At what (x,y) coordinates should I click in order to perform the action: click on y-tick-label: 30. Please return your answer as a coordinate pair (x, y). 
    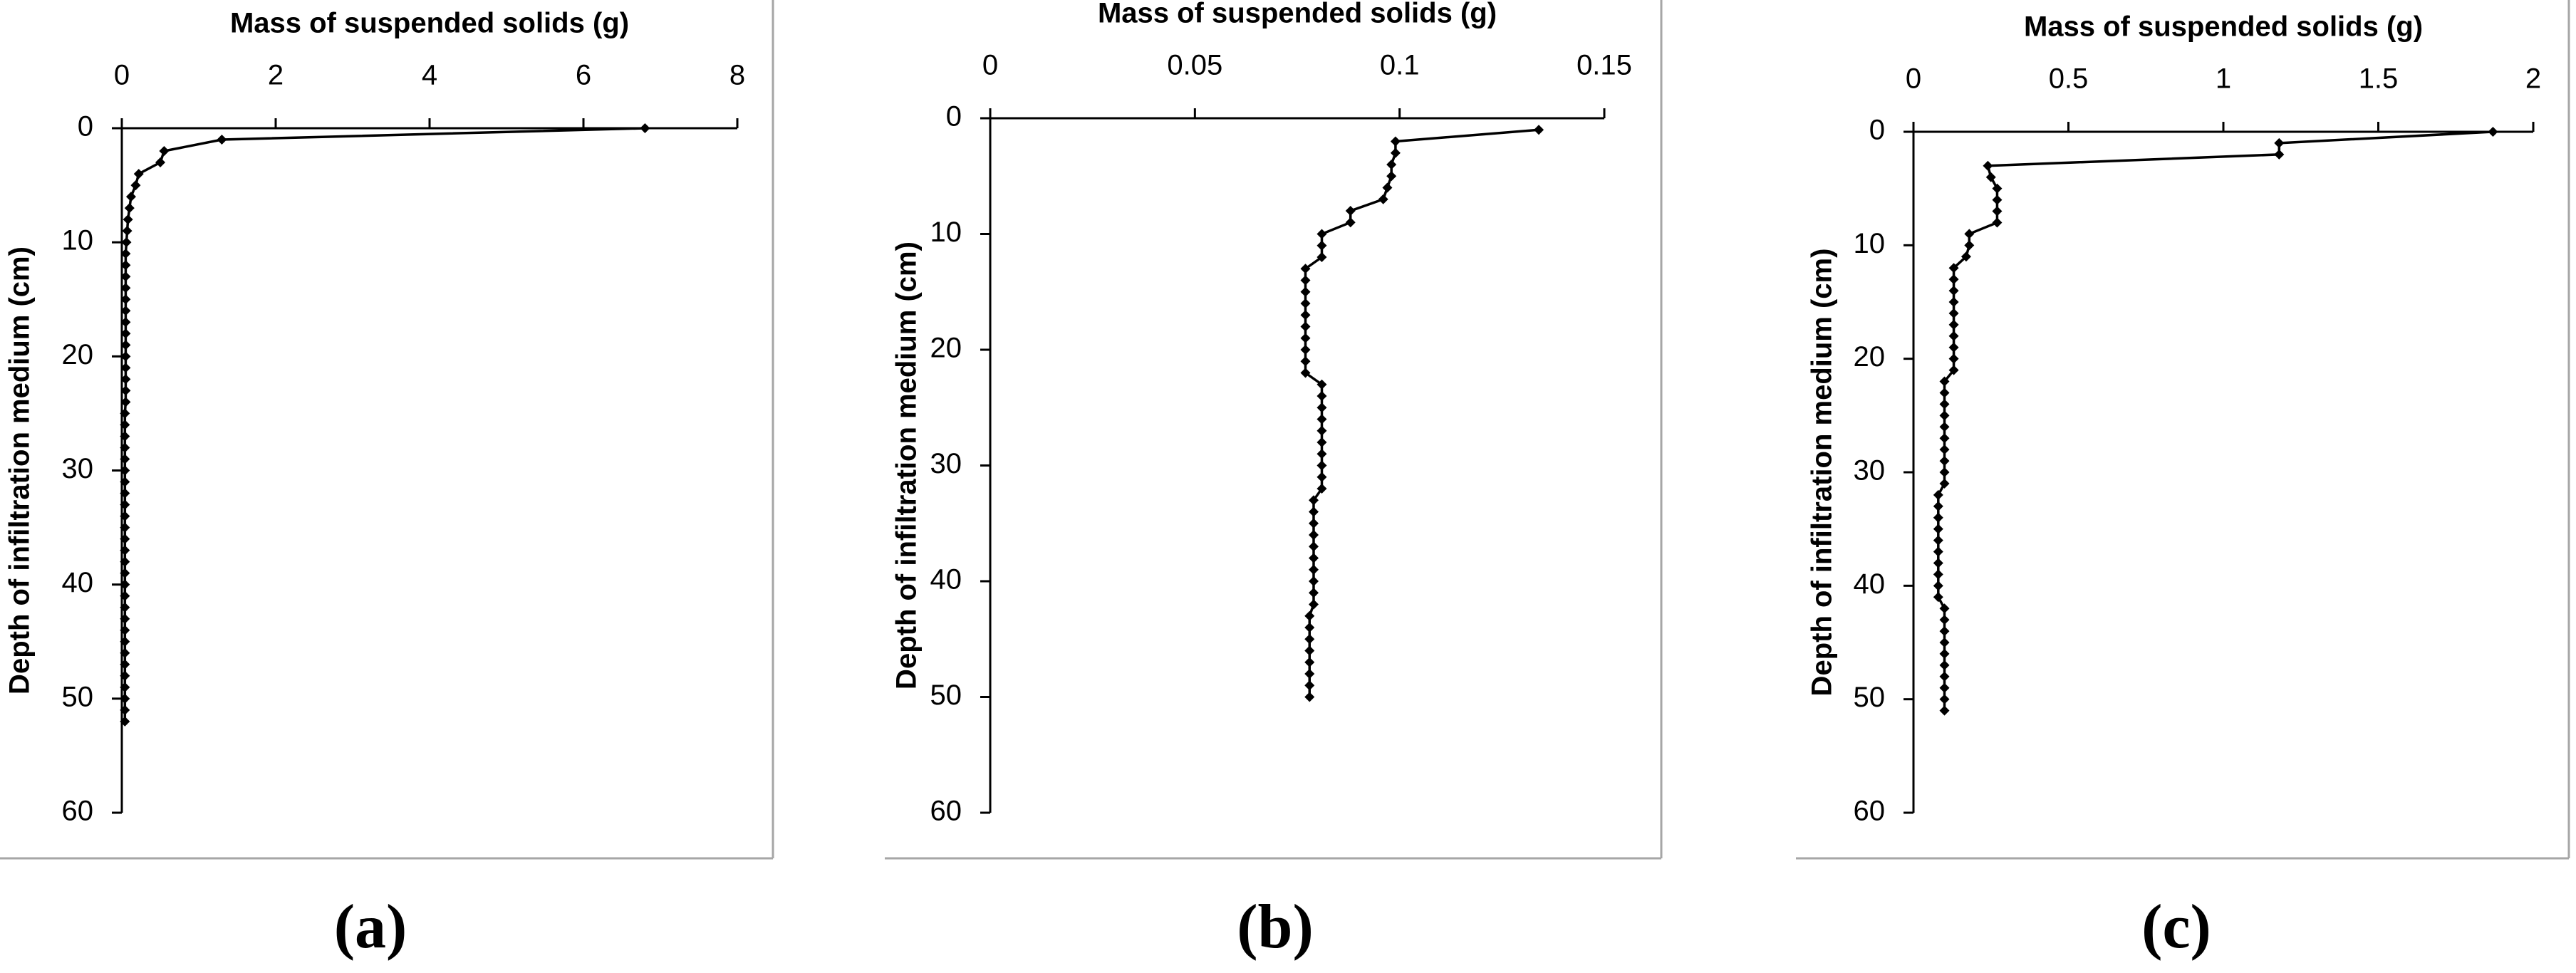
    Looking at the image, I should click on (946, 464).